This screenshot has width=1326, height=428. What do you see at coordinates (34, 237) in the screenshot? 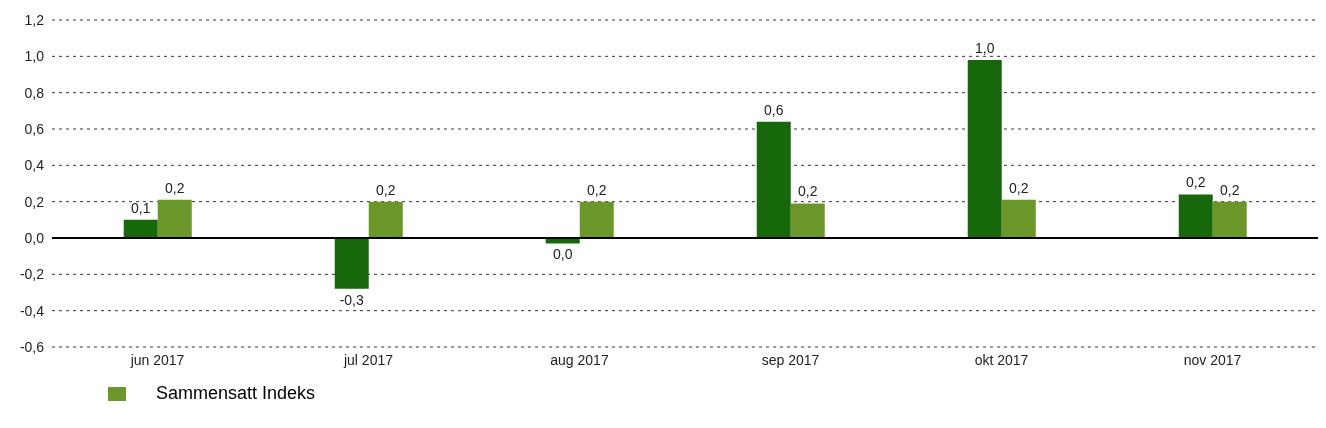
I see `y-tick-label: 0,0` at bounding box center [34, 237].